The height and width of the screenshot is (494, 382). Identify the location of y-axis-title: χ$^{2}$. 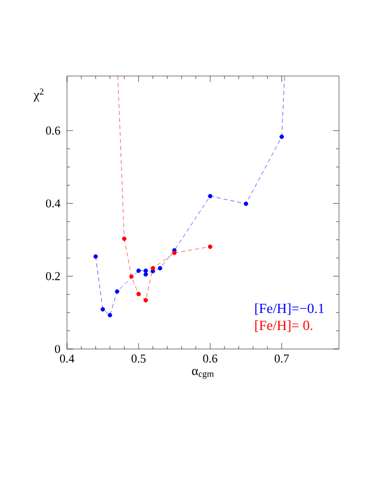
(39, 95).